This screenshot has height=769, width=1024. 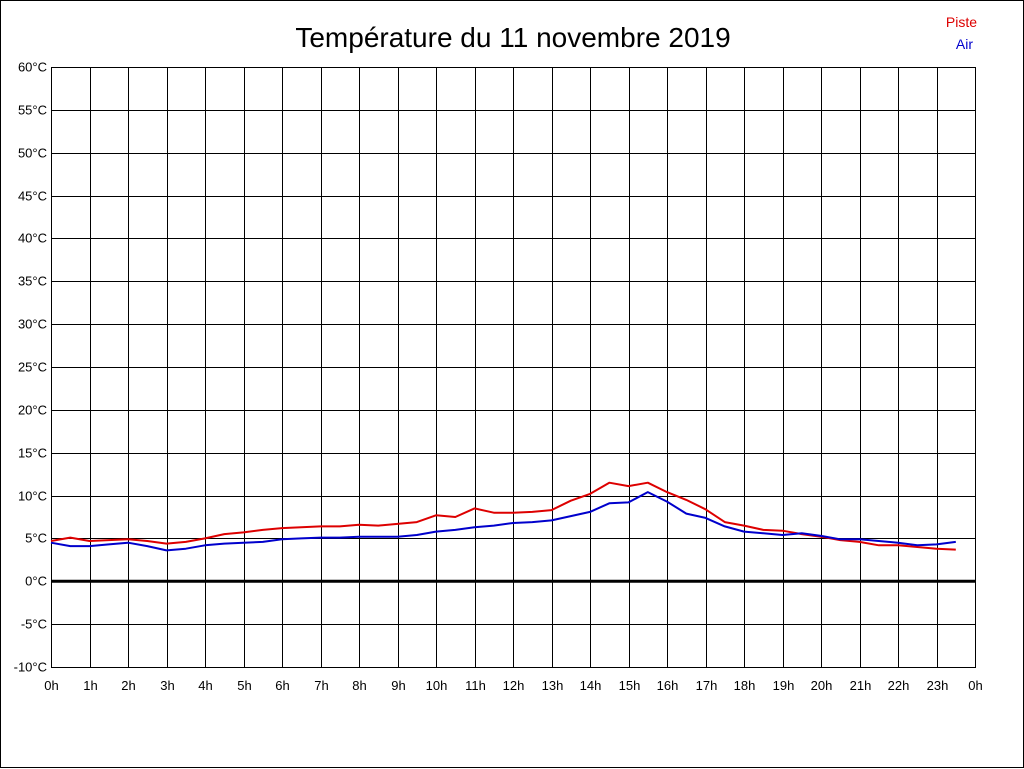 What do you see at coordinates (961, 22) in the screenshot?
I see `legend-piste: Piste` at bounding box center [961, 22].